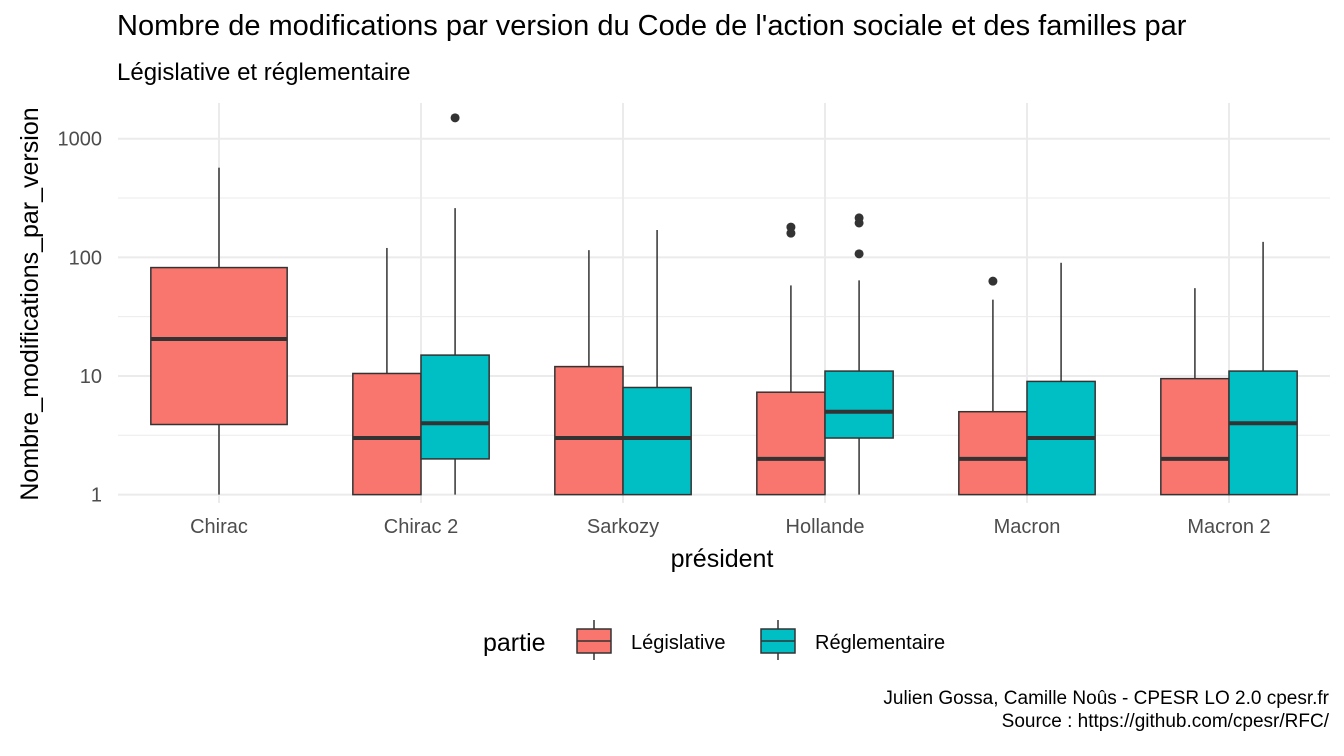  Describe the element at coordinates (1263, 368) in the screenshot. I see `box-réglementaire-macron-2` at that location.